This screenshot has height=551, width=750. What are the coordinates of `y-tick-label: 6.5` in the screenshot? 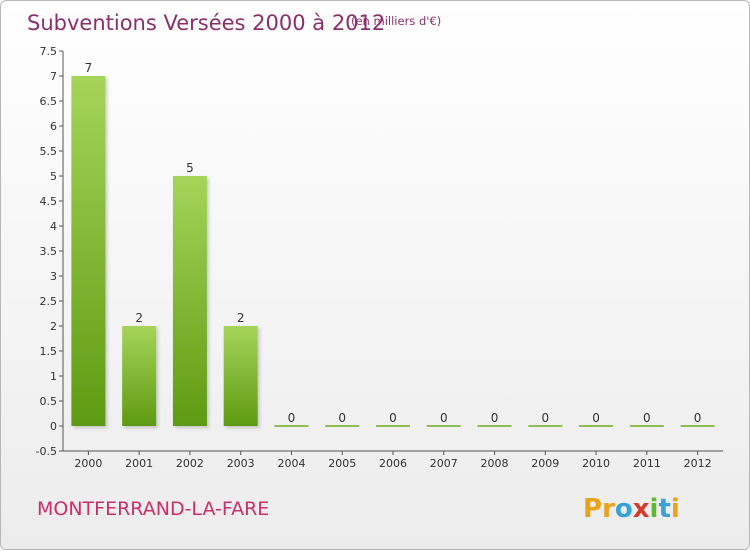 It's located at (49, 101).